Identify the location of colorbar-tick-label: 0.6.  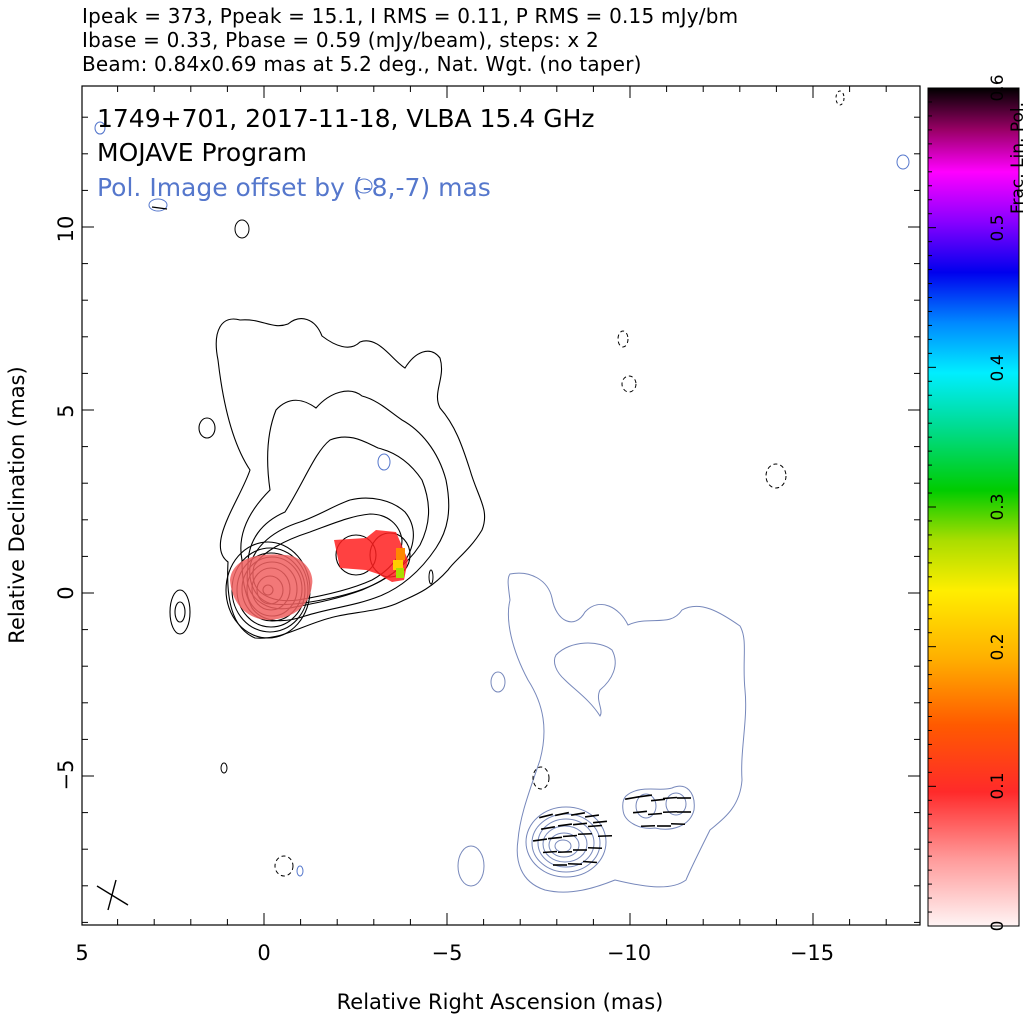
(998, 87).